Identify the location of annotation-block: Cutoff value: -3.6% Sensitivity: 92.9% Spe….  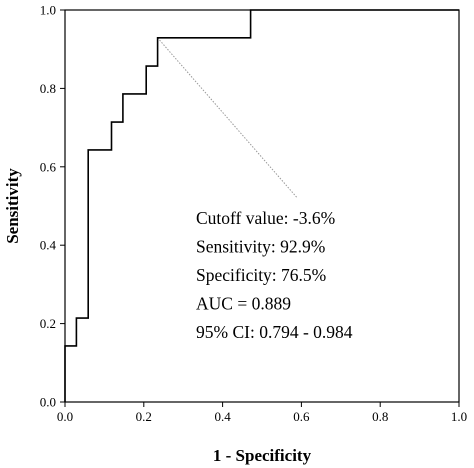
(274, 275).